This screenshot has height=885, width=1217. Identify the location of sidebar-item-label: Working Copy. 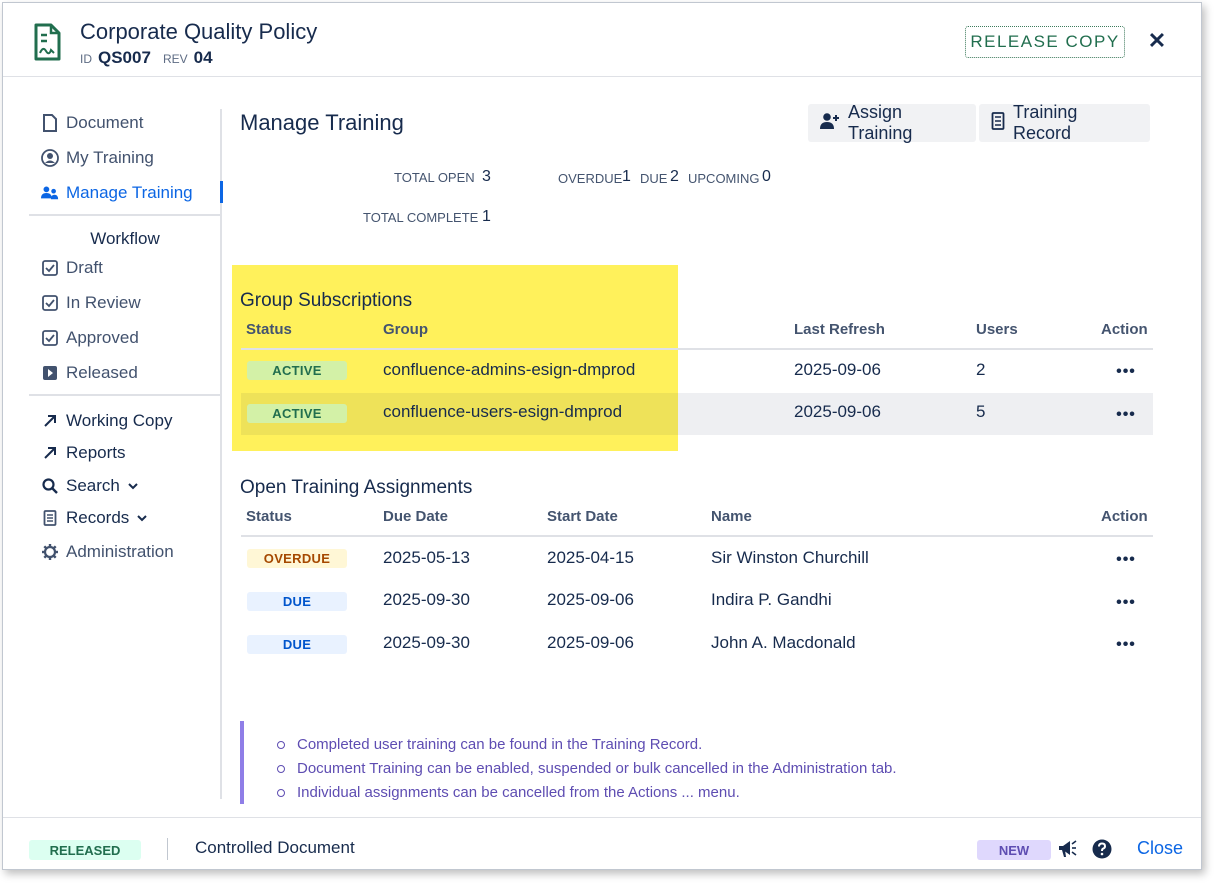
(119, 420).